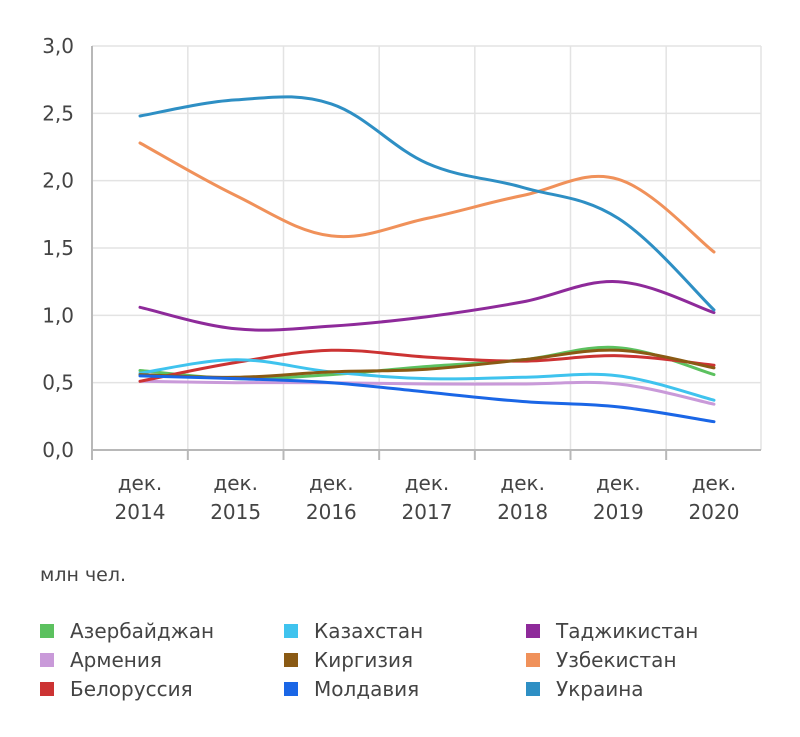 This screenshot has height=737, width=800. I want to click on legend-label: Узбекистан, so click(616, 660).